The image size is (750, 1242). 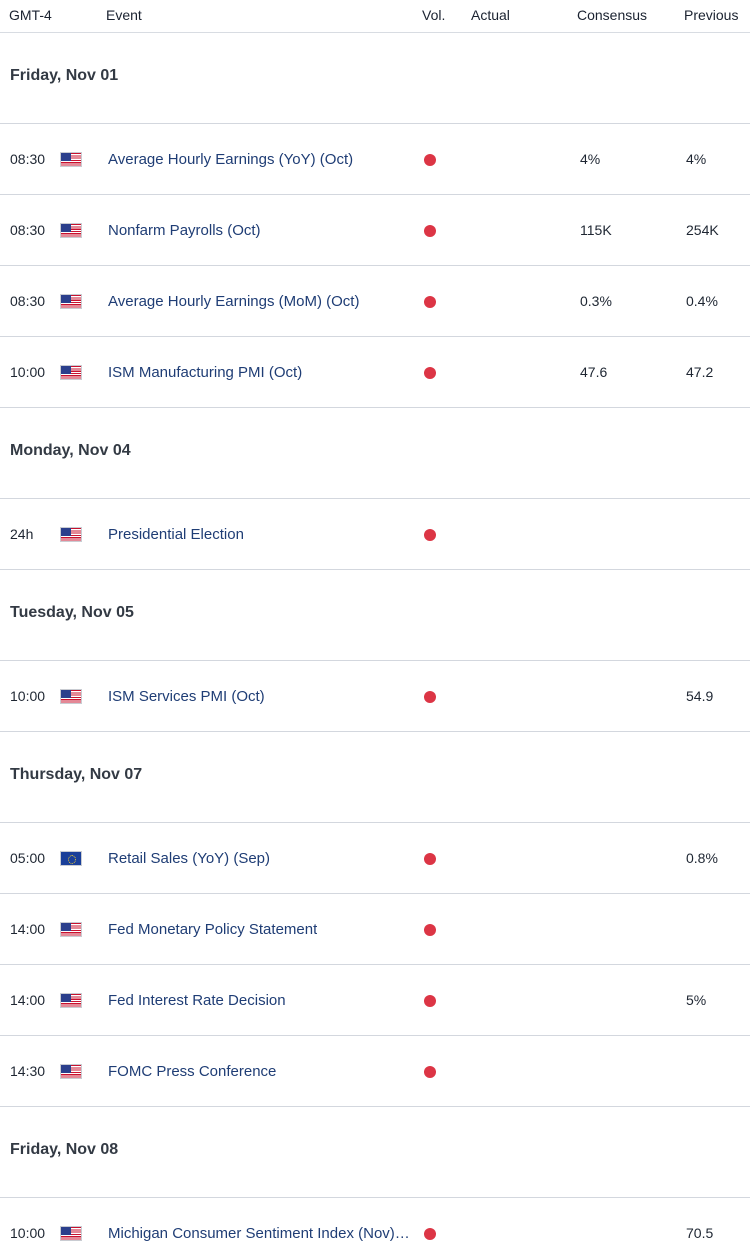 What do you see at coordinates (76, 774) in the screenshot?
I see `date-label: Thursday, Nov 07` at bounding box center [76, 774].